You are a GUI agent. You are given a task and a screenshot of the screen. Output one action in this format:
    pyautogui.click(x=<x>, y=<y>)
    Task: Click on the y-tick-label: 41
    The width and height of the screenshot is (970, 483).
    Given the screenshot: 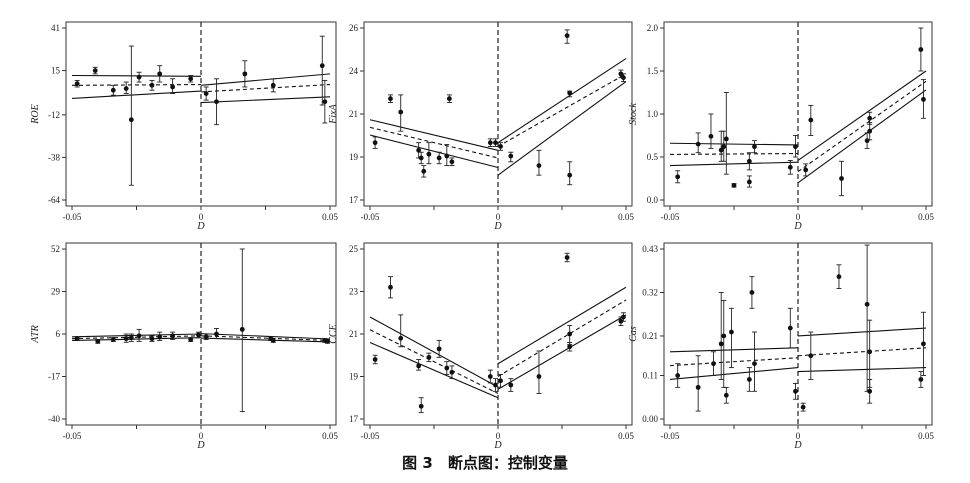 What is the action you would take?
    pyautogui.click(x=55, y=28)
    